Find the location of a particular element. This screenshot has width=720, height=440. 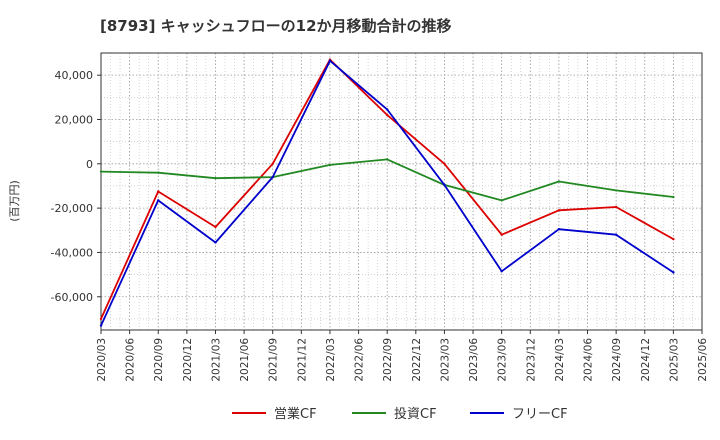

x-tick-label: 2021/09 is located at coordinates (274, 360).